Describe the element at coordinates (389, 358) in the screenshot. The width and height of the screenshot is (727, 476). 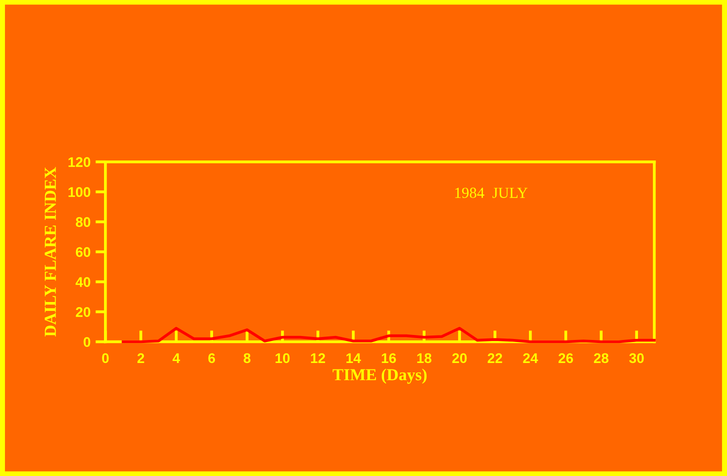
I see `x-tick-label: 16` at that location.